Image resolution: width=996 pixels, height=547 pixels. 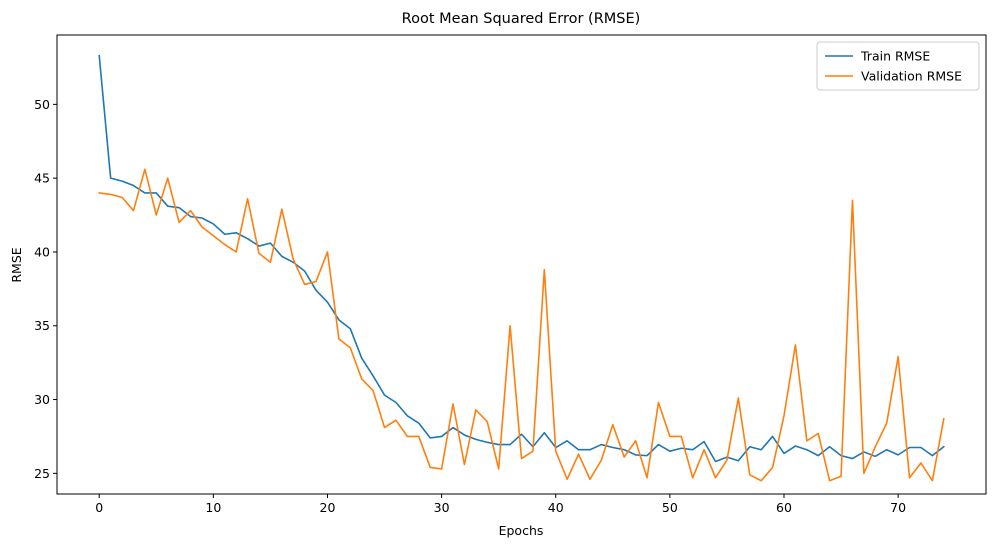 I want to click on x-tick-label: 50, so click(x=670, y=507).